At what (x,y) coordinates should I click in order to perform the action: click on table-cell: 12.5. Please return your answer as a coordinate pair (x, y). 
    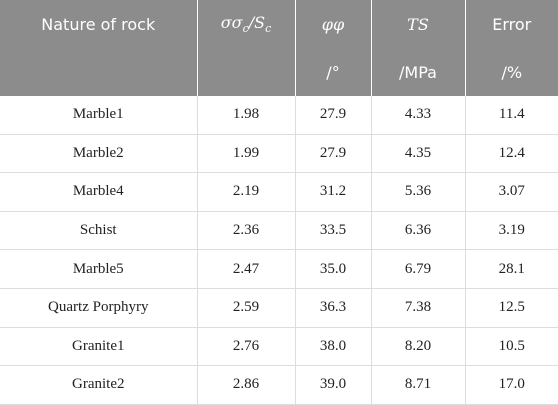
    Looking at the image, I should click on (511, 308).